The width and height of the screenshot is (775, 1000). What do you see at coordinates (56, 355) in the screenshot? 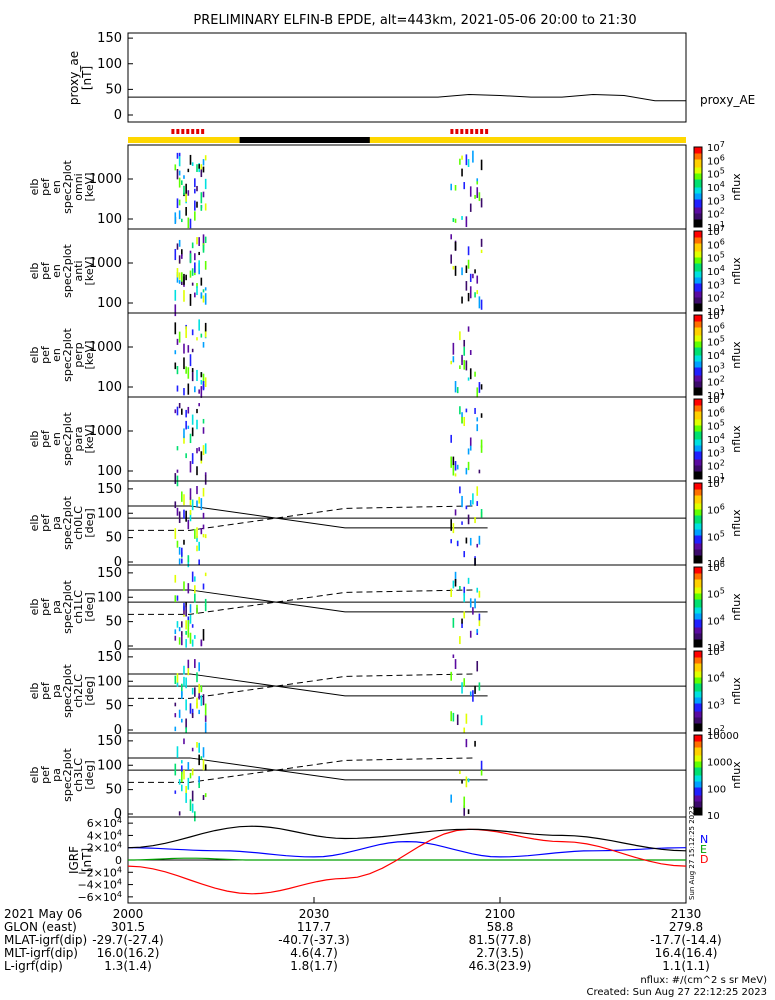
I see `spectrogram-ylabel: en` at bounding box center [56, 355].